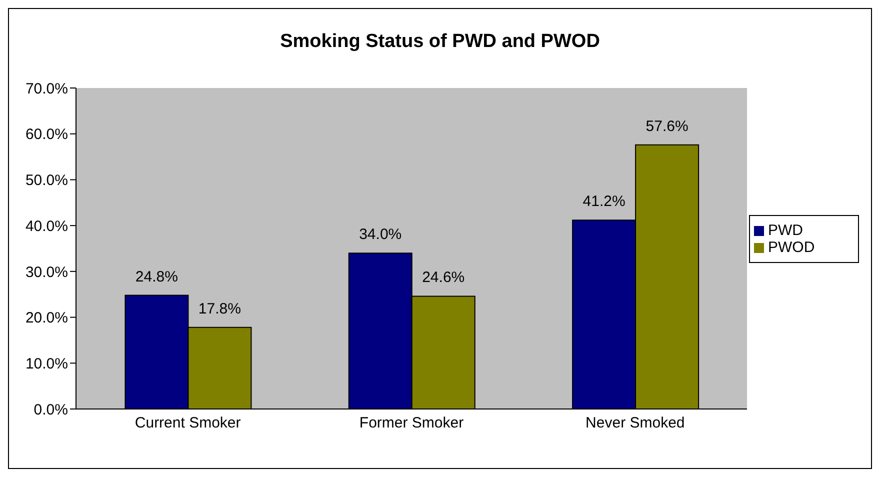 The width and height of the screenshot is (880, 477). What do you see at coordinates (411, 423) in the screenshot?
I see `x-tick-label: Former Smoker` at bounding box center [411, 423].